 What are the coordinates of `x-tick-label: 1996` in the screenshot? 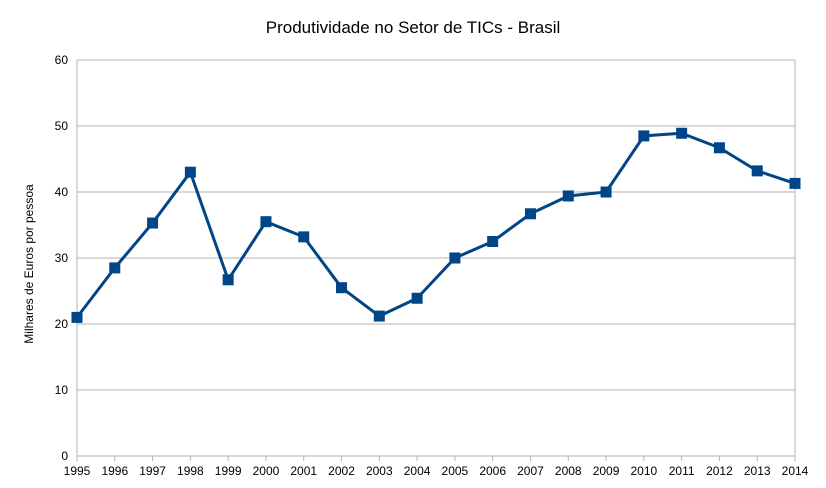 It's located at (114, 471).